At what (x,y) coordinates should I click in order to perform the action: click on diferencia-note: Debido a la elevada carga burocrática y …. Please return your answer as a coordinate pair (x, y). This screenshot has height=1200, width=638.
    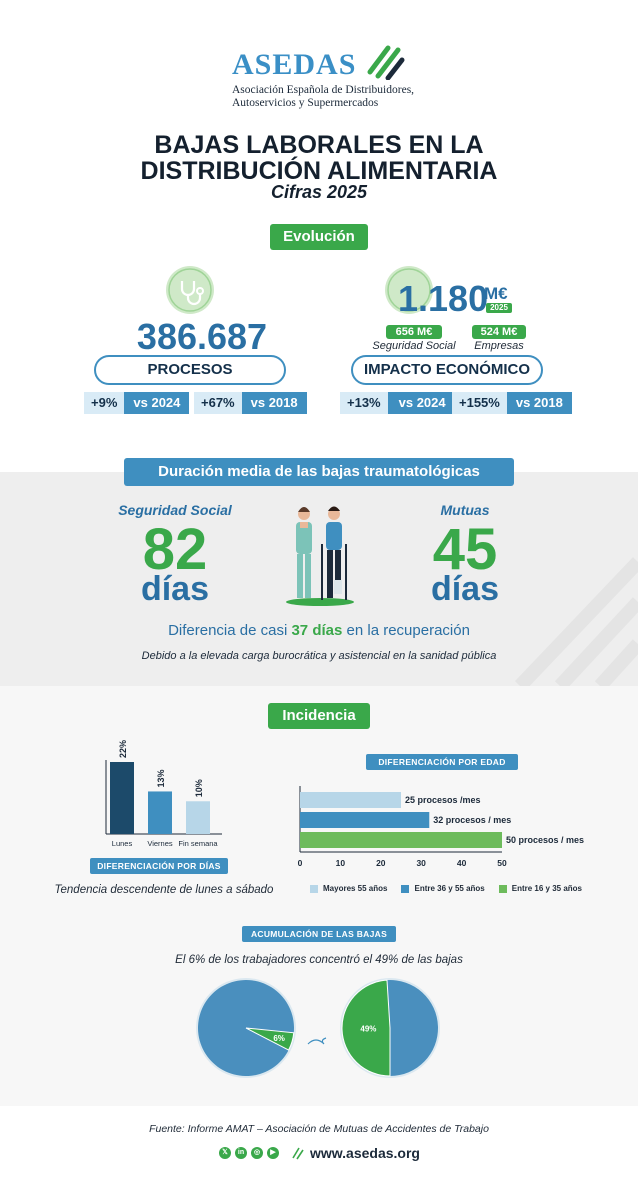
    Looking at the image, I should click on (319, 656).